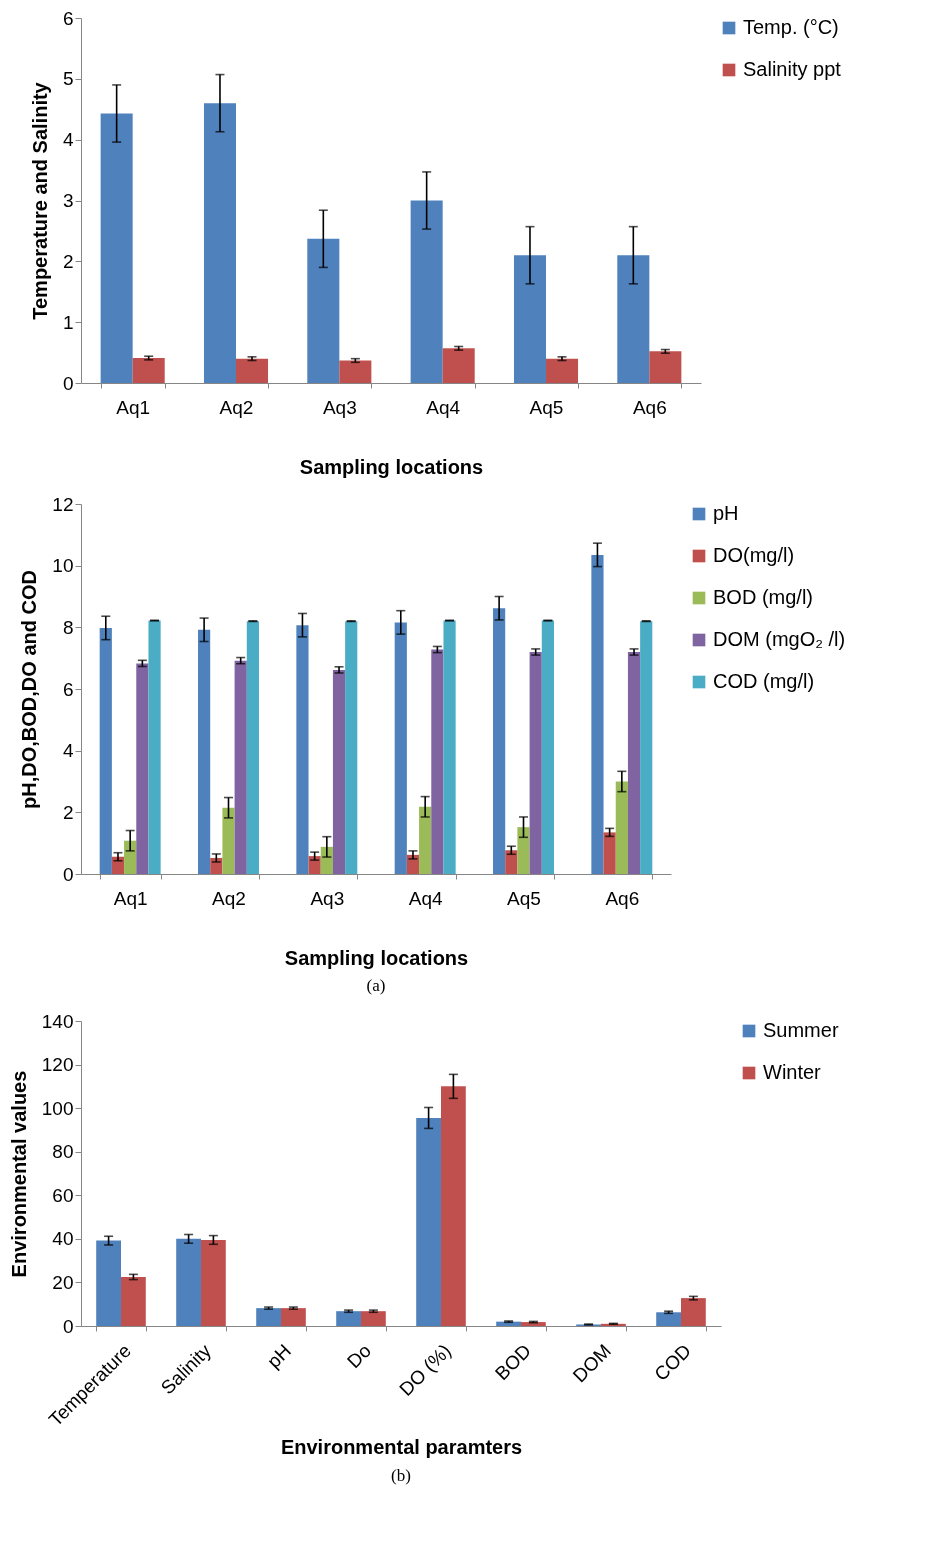 The image size is (942, 1559). Describe the element at coordinates (779, 639) in the screenshot. I see `legend-label: DOM (mgO₂ /l)` at that location.